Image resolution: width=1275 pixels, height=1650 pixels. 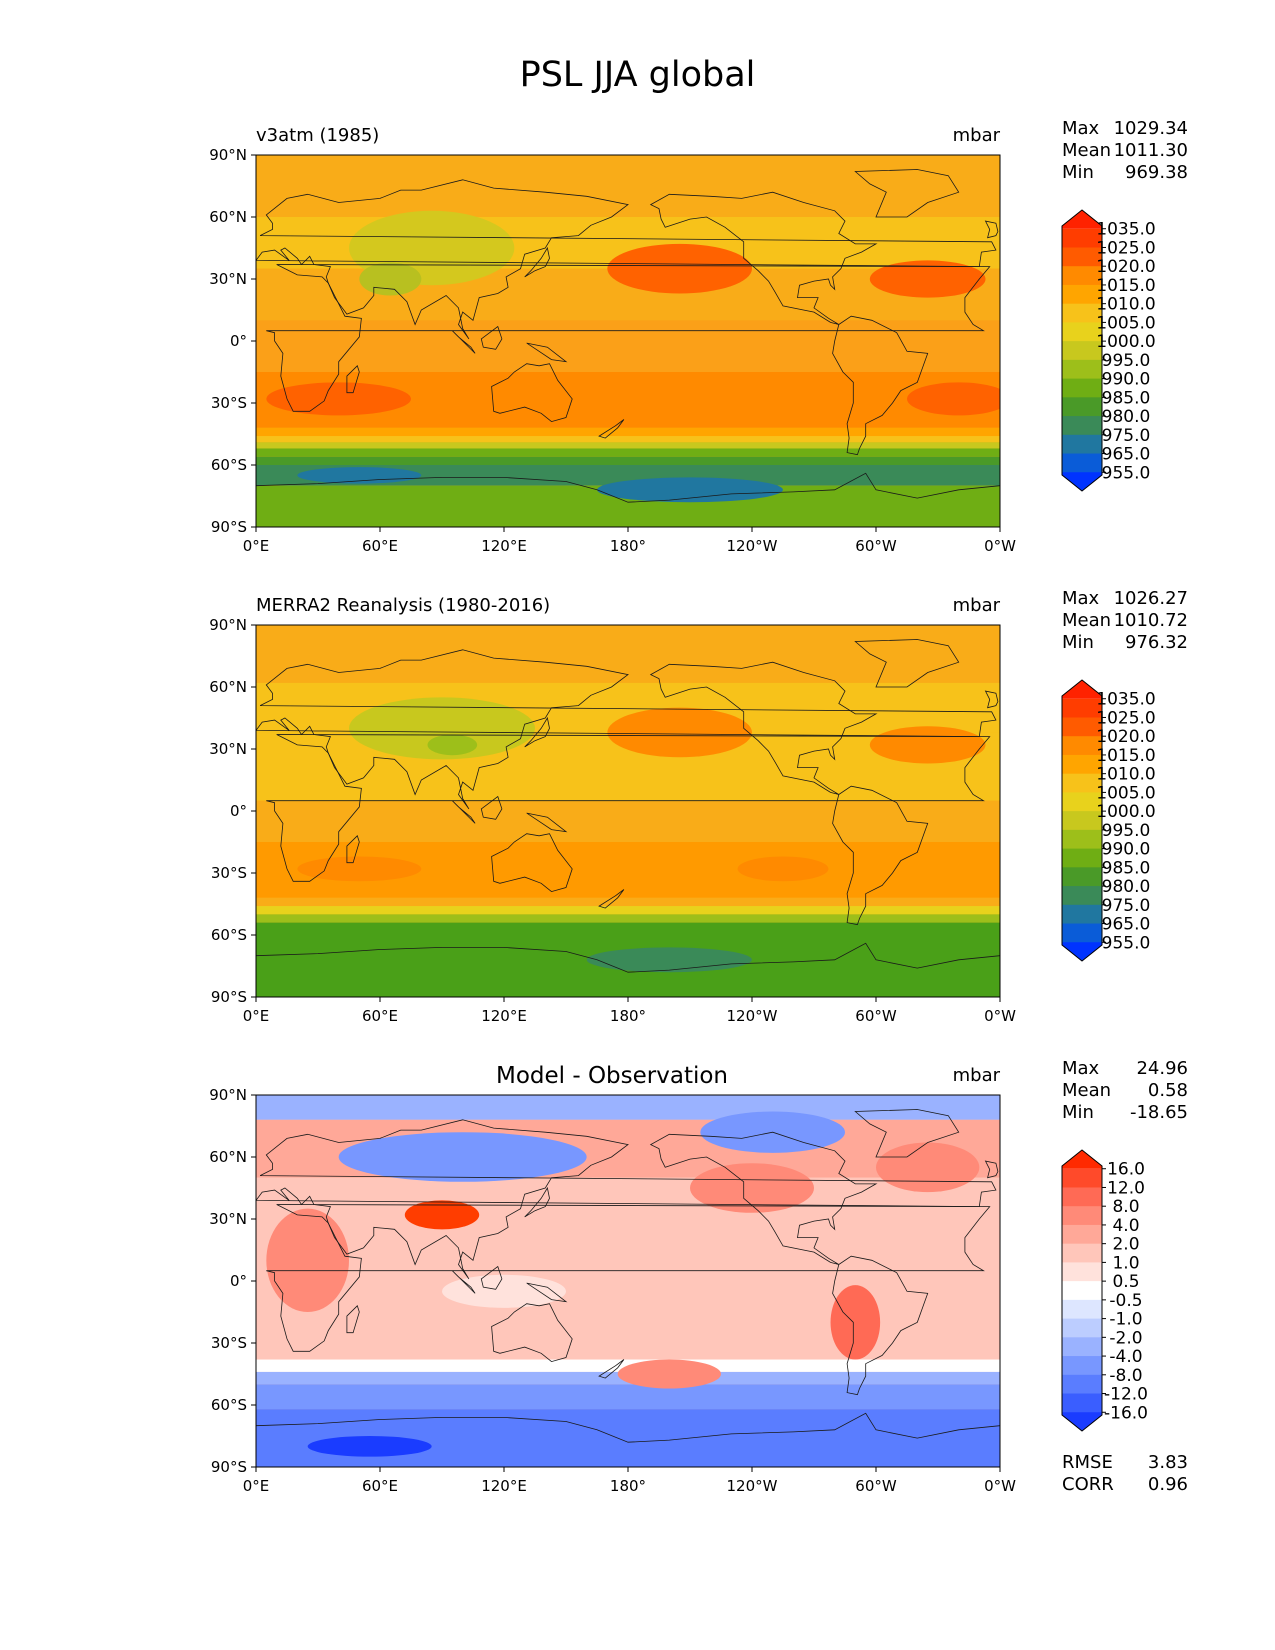 What do you see at coordinates (612, 1076) in the screenshot?
I see `panel-subtitle: Model - Observation` at bounding box center [612, 1076].